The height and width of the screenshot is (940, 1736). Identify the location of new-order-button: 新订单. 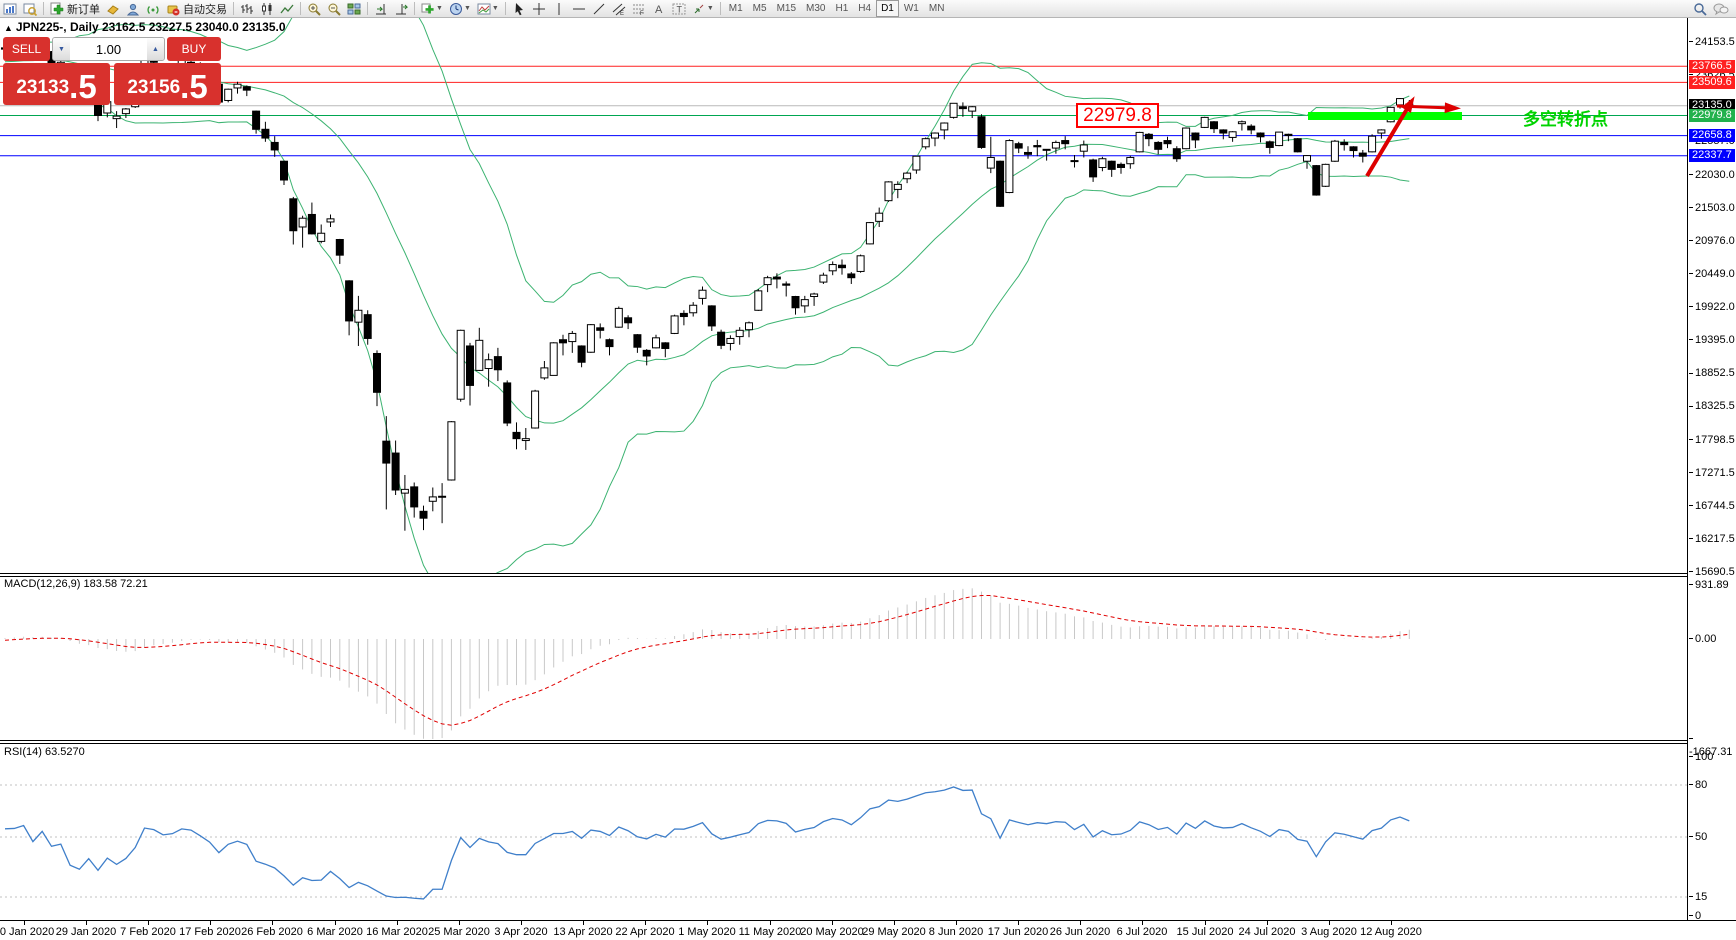
(75, 9).